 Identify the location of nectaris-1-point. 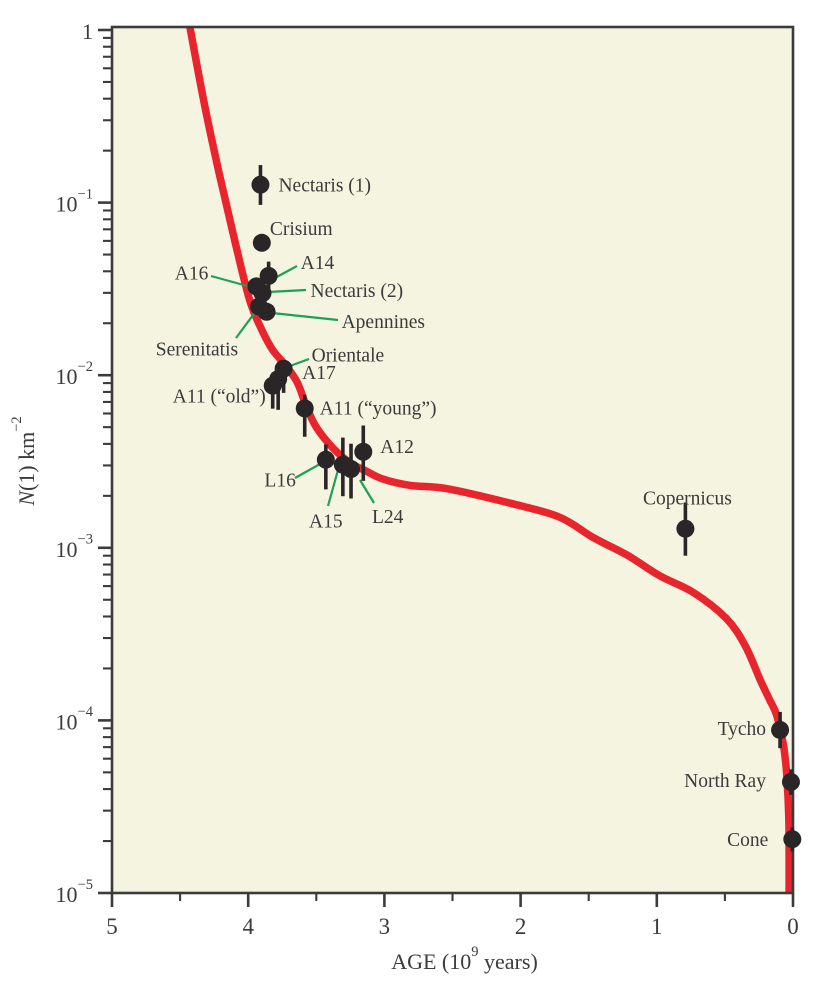
(260, 184).